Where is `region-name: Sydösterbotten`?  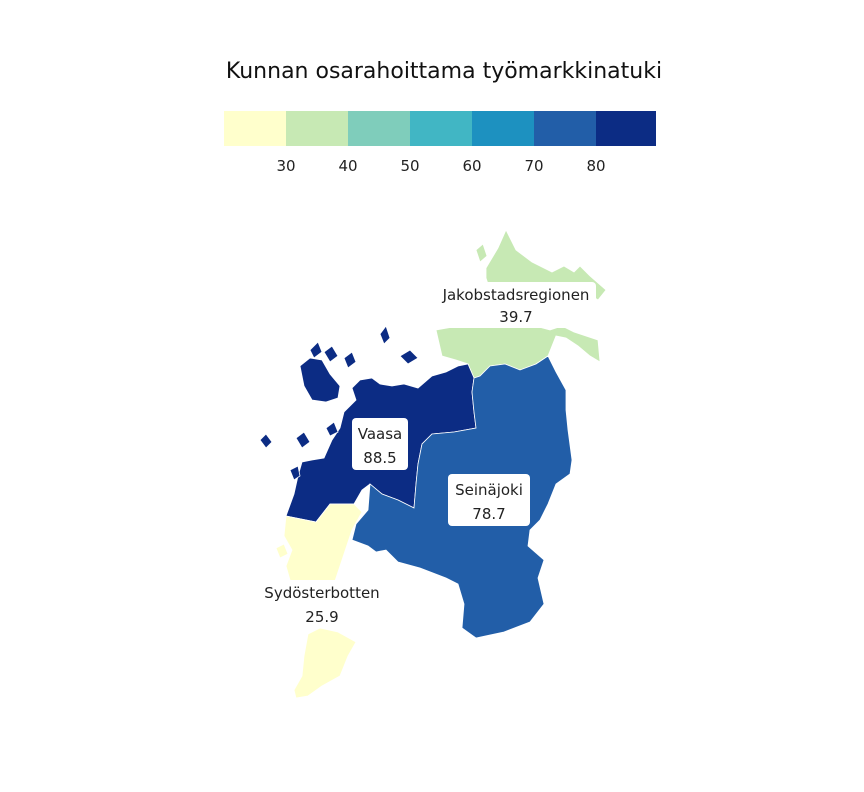 region-name: Sydösterbotten is located at coordinates (321, 593).